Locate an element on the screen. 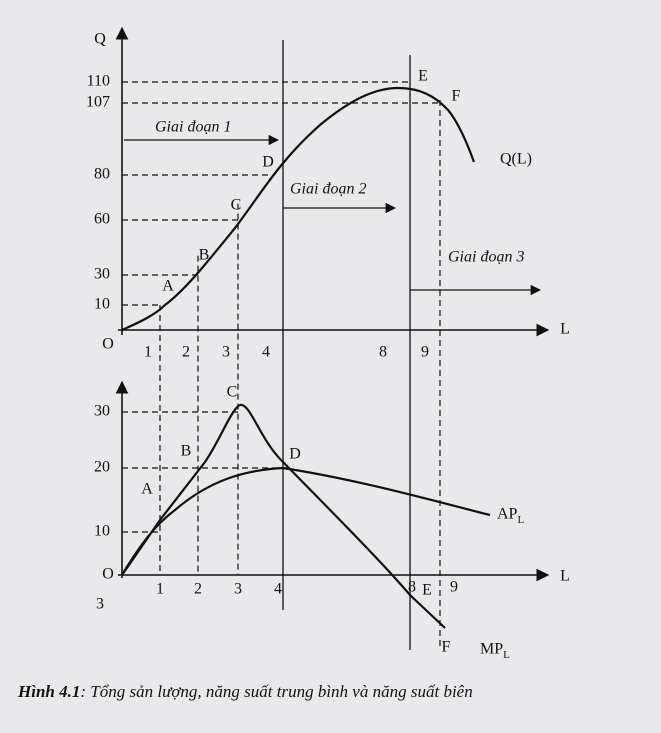 The width and height of the screenshot is (661, 733). curve-label: MPL is located at coordinates (495, 651).